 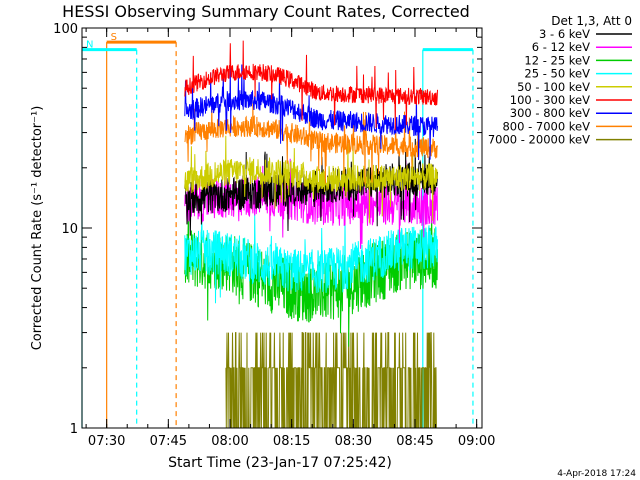 What do you see at coordinates (557, 60) in the screenshot?
I see `legend-label: 12 - 25 keV` at bounding box center [557, 60].